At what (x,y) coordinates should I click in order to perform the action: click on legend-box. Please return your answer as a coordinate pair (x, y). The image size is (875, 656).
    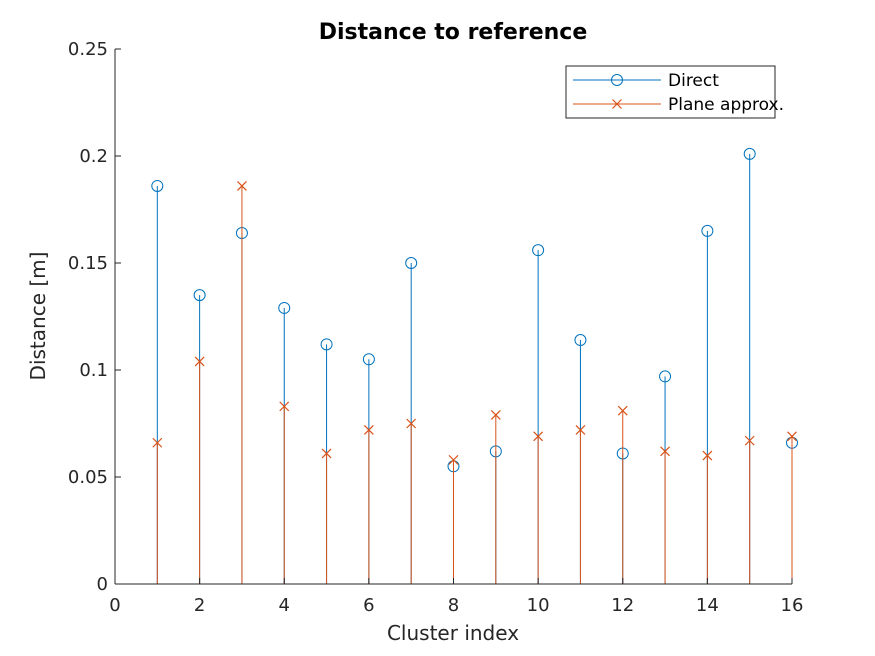
    Looking at the image, I should click on (670, 92).